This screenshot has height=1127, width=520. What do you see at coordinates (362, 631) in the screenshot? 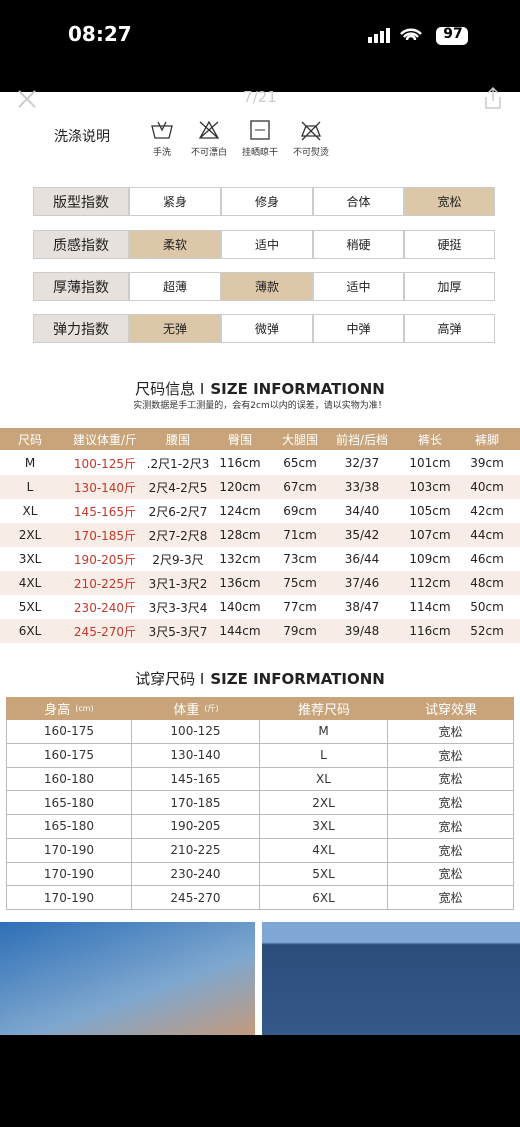
I see `table-cell: 39/48` at bounding box center [362, 631].